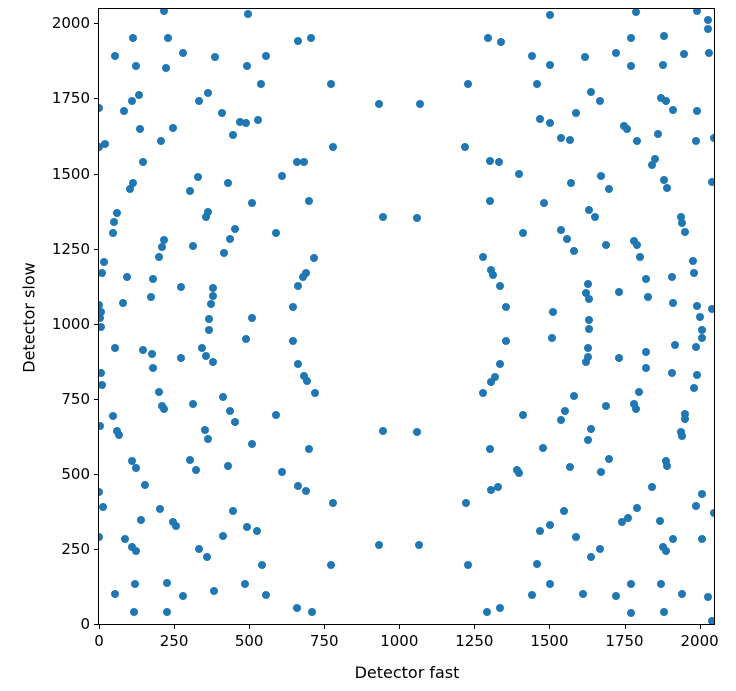  Describe the element at coordinates (96, 249) in the screenshot. I see `y-tick-mark` at that location.